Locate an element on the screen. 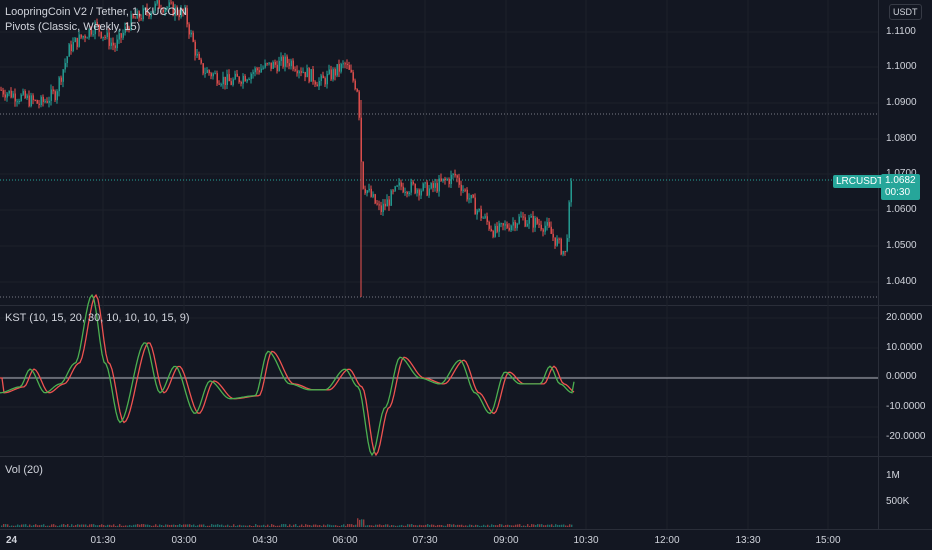 The height and width of the screenshot is (550, 932). main-legend-symbol: LoopringCoin V2 / Tether, 1, KUCOIN is located at coordinates (96, 12).